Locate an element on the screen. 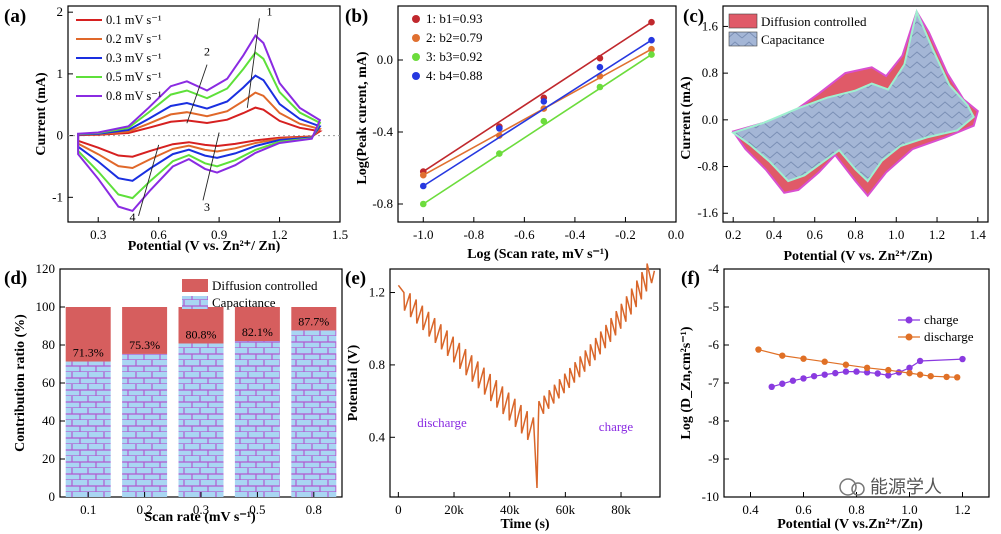  legend-label: 0.3 mV s⁻¹ is located at coordinates (134, 58).